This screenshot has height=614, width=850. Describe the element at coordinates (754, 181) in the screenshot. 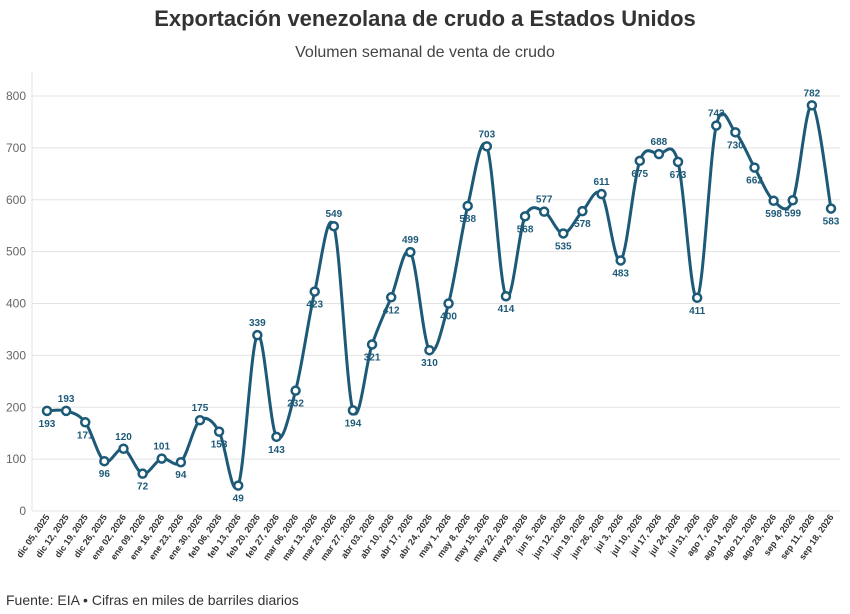

I see `data-label: 662` at that location.